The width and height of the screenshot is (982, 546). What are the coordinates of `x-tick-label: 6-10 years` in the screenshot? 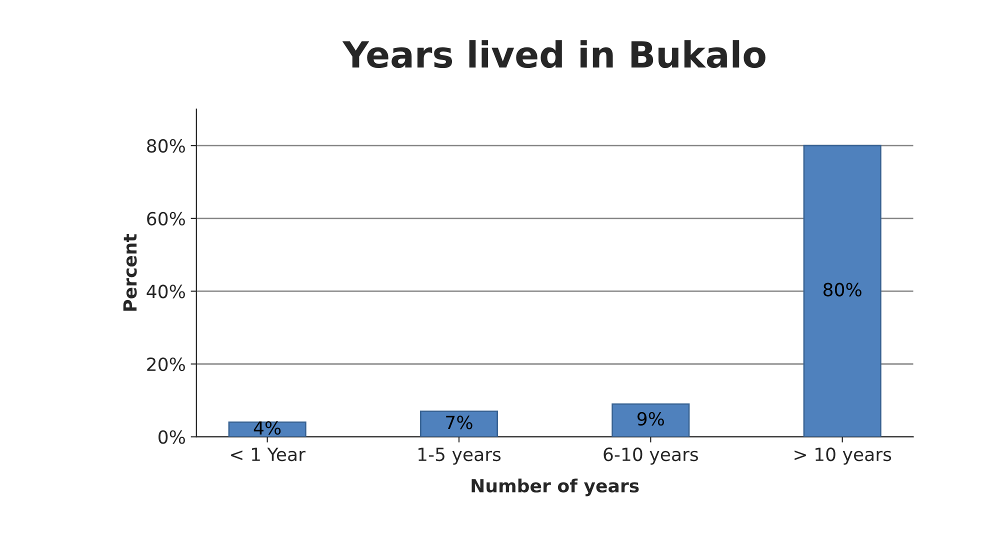 It's located at (651, 456).